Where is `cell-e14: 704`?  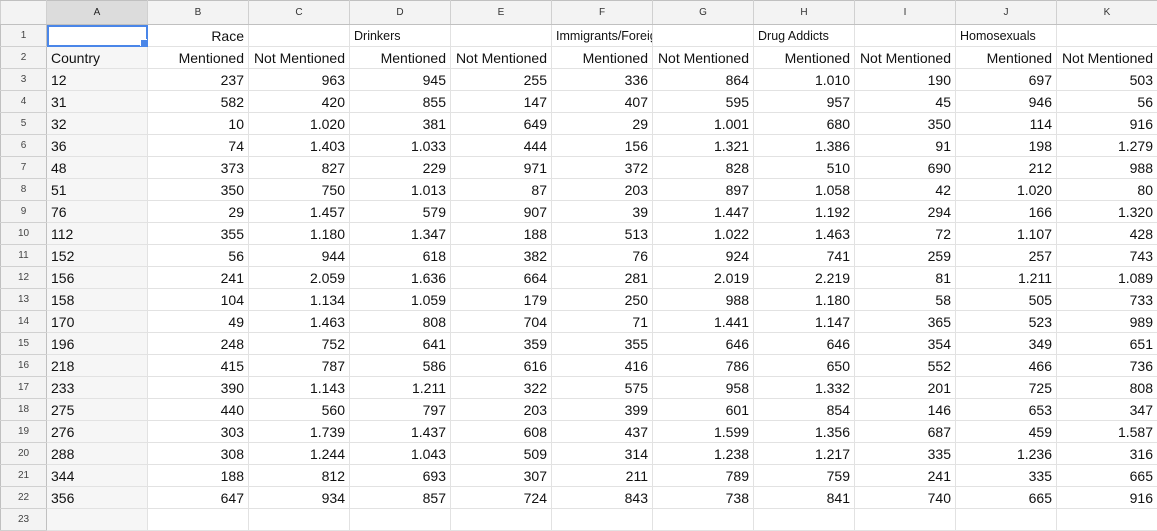 cell-e14: 704 is located at coordinates (501, 322).